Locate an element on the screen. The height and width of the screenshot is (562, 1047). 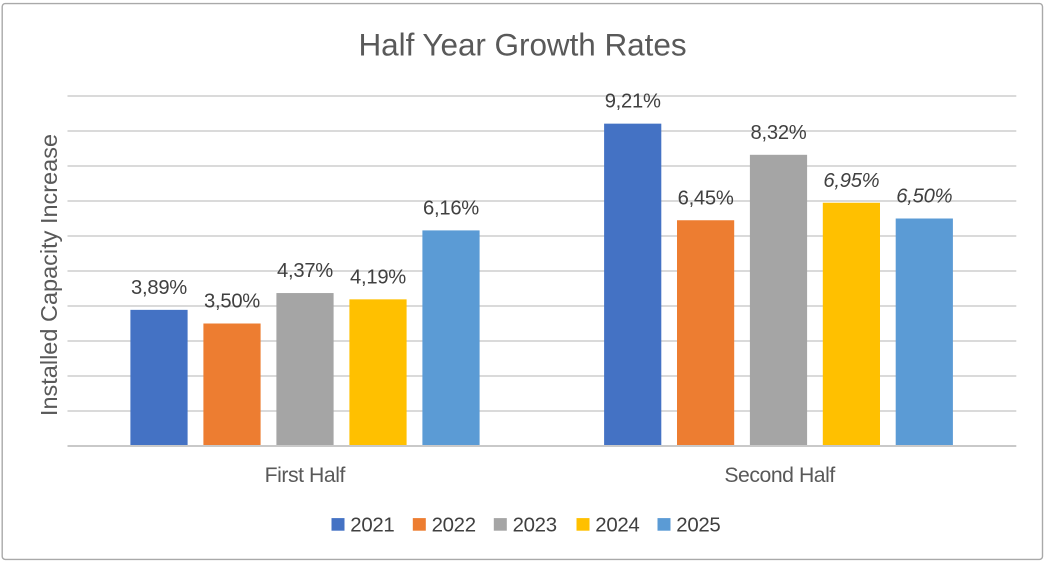
svg-text: 2022 is located at coordinates (454, 525).